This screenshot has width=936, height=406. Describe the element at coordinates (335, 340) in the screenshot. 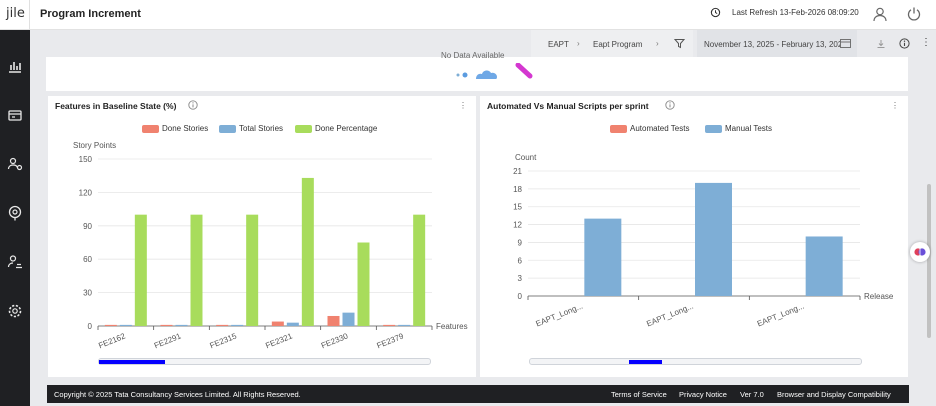

I see `x-tick-label: FE2330` at that location.